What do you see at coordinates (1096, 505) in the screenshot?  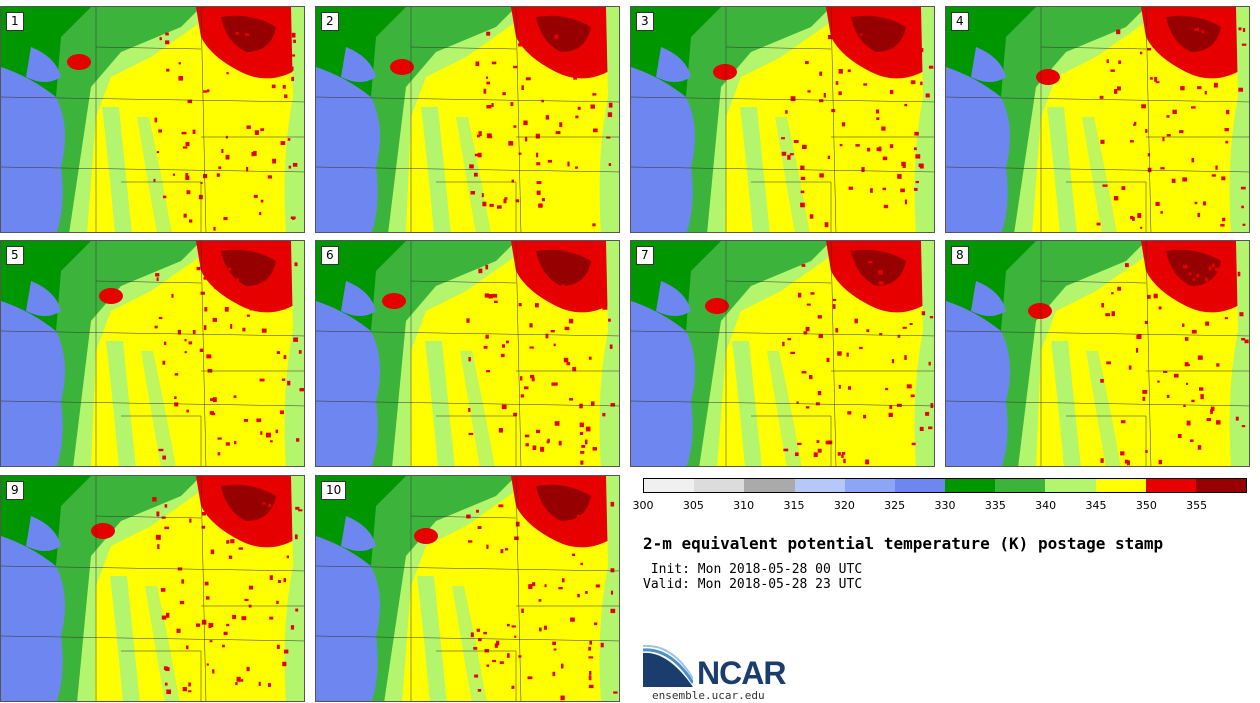 I see `colorbar-tick-label: 345` at bounding box center [1096, 505].